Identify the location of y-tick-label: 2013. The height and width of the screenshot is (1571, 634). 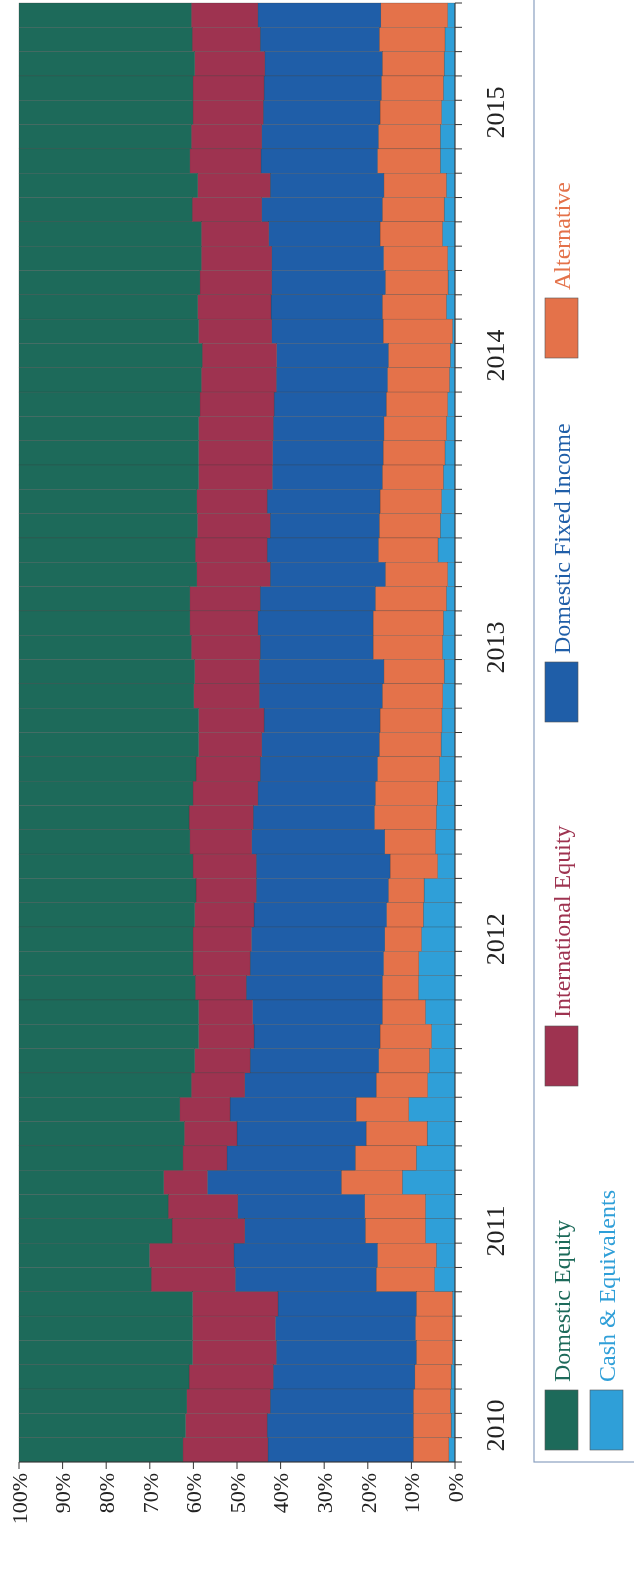
(496, 647).